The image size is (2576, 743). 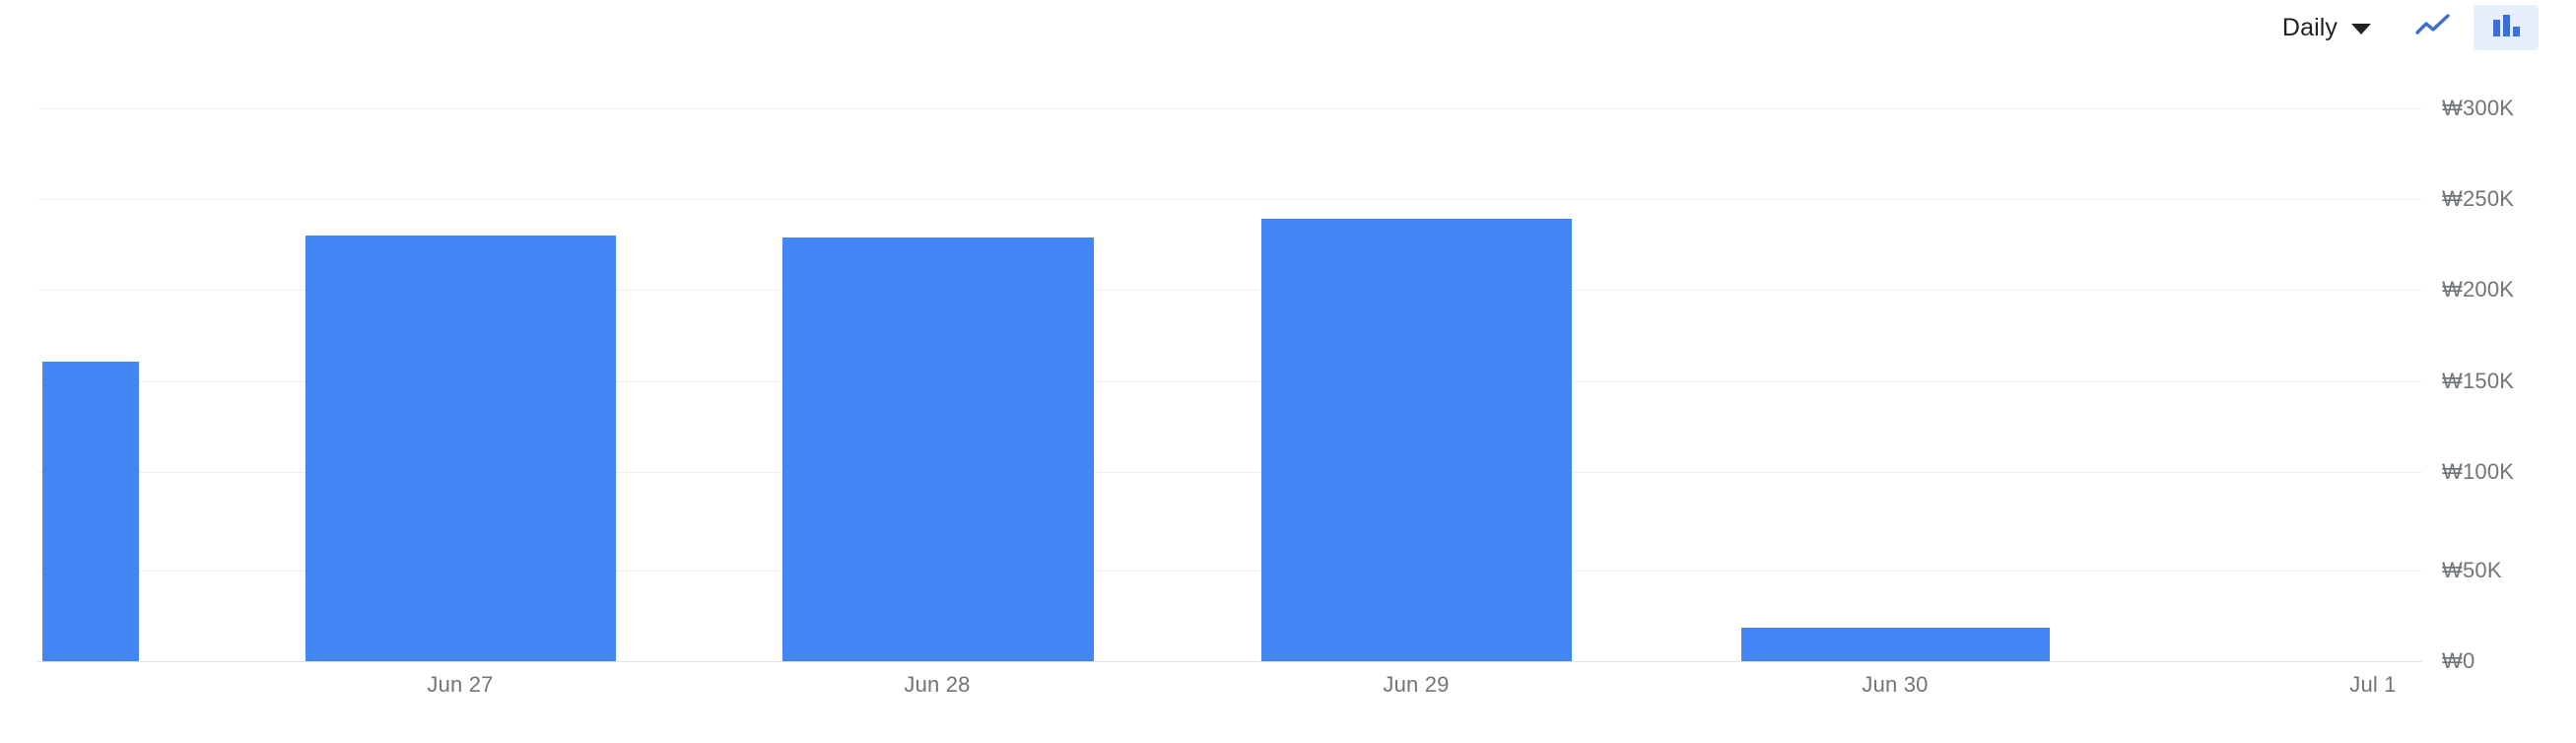 I want to click on x-axis-tick-label: Jul 1, so click(x=2373, y=684).